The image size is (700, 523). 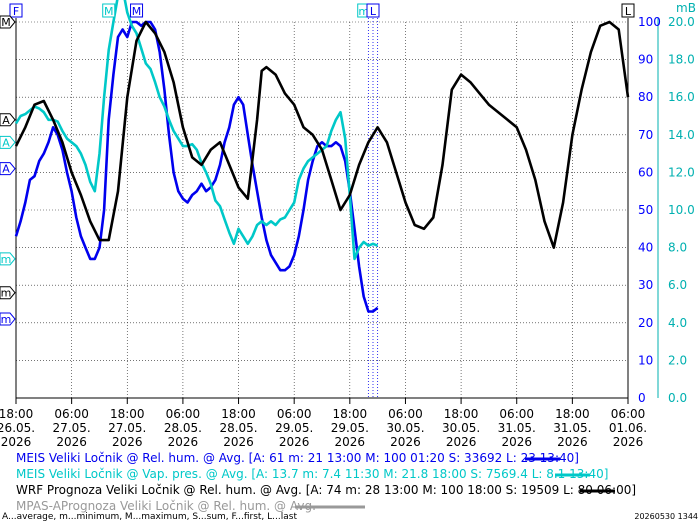 I want to click on top-marker-label: m, so click(x=363, y=11).